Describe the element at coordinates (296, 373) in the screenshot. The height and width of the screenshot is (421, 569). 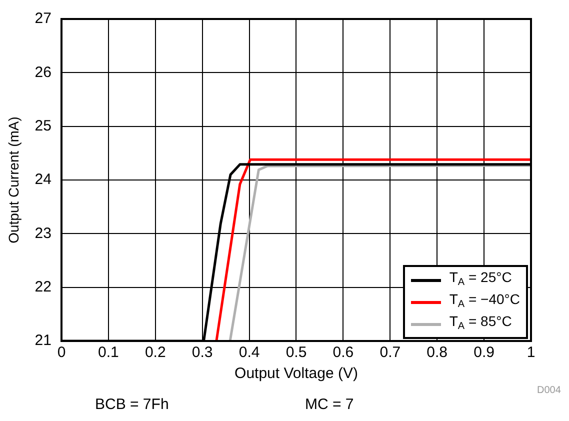
I see `x-axis-title: Output Voltage (V)` at that location.